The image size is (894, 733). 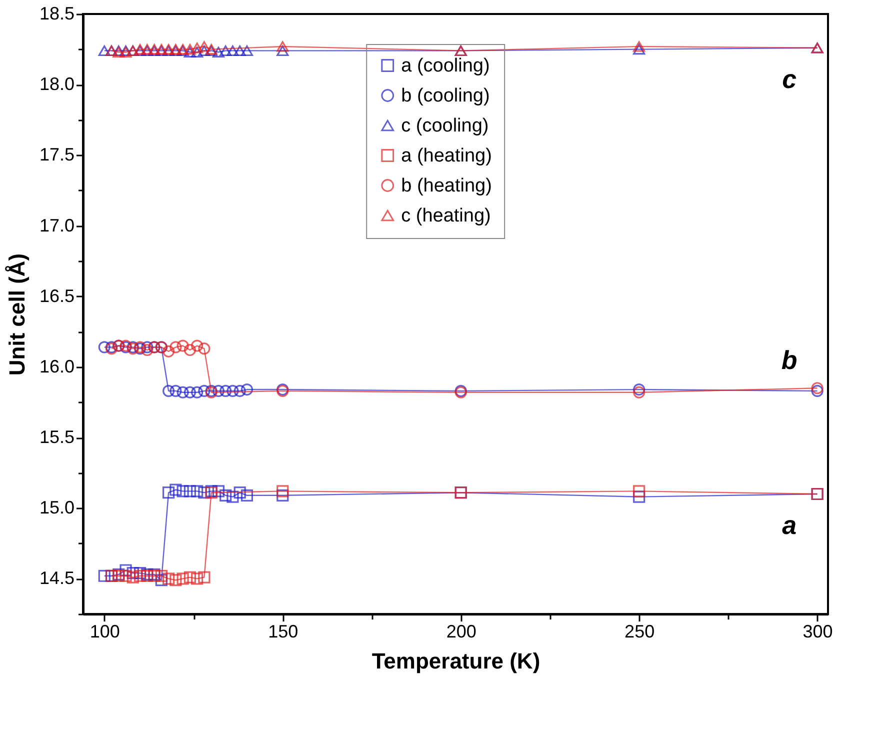 I want to click on legend-label: a (heating), so click(x=446, y=156).